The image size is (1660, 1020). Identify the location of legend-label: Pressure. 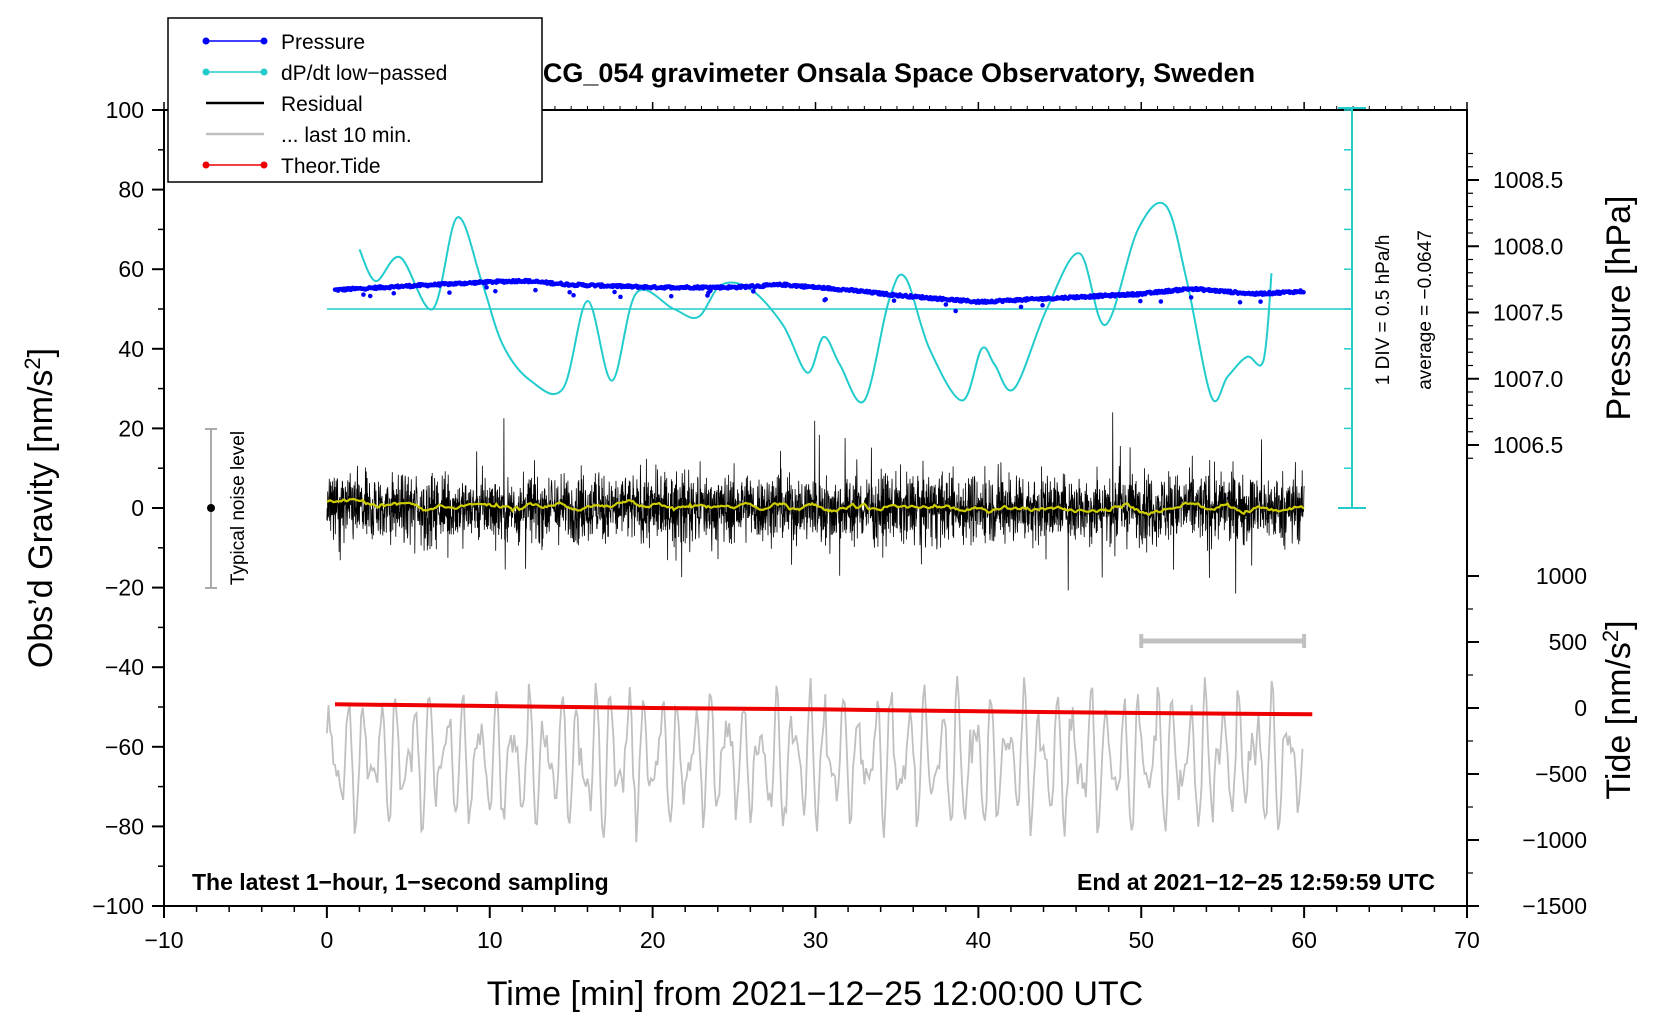
(323, 42).